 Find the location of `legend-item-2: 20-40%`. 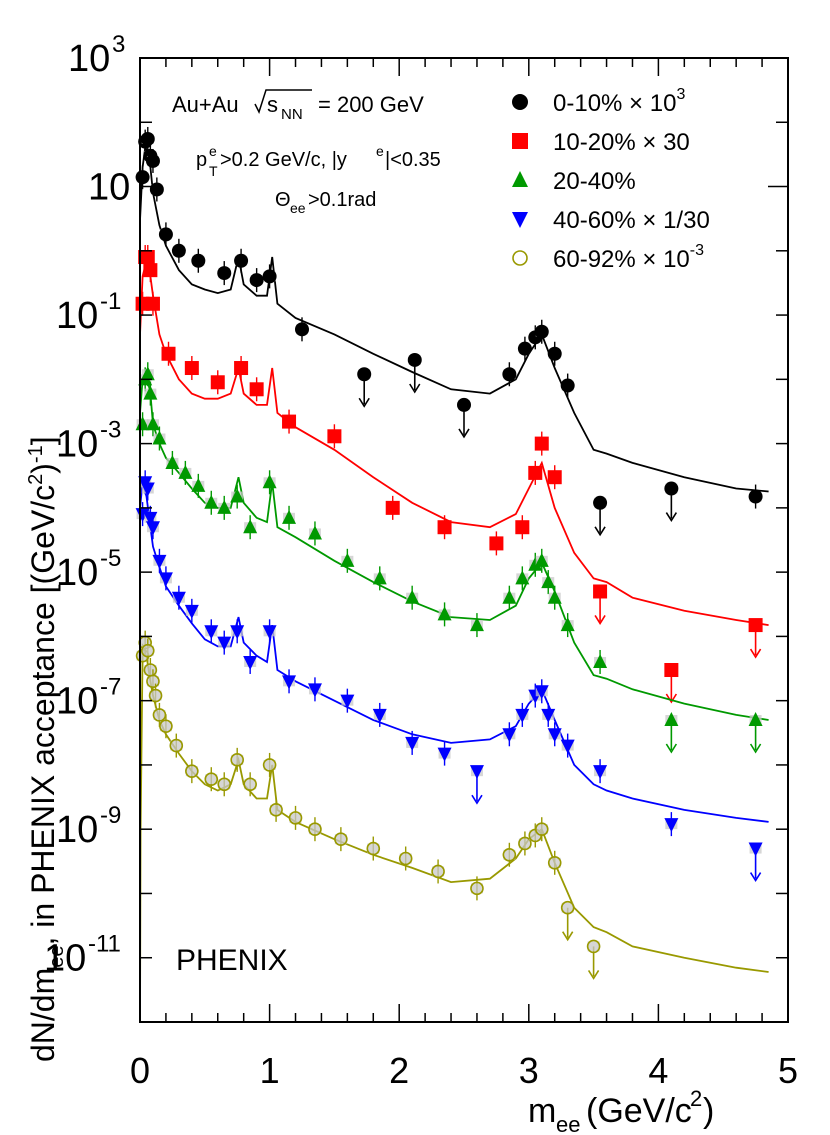

legend-item-2: 20-40% is located at coordinates (574, 181).